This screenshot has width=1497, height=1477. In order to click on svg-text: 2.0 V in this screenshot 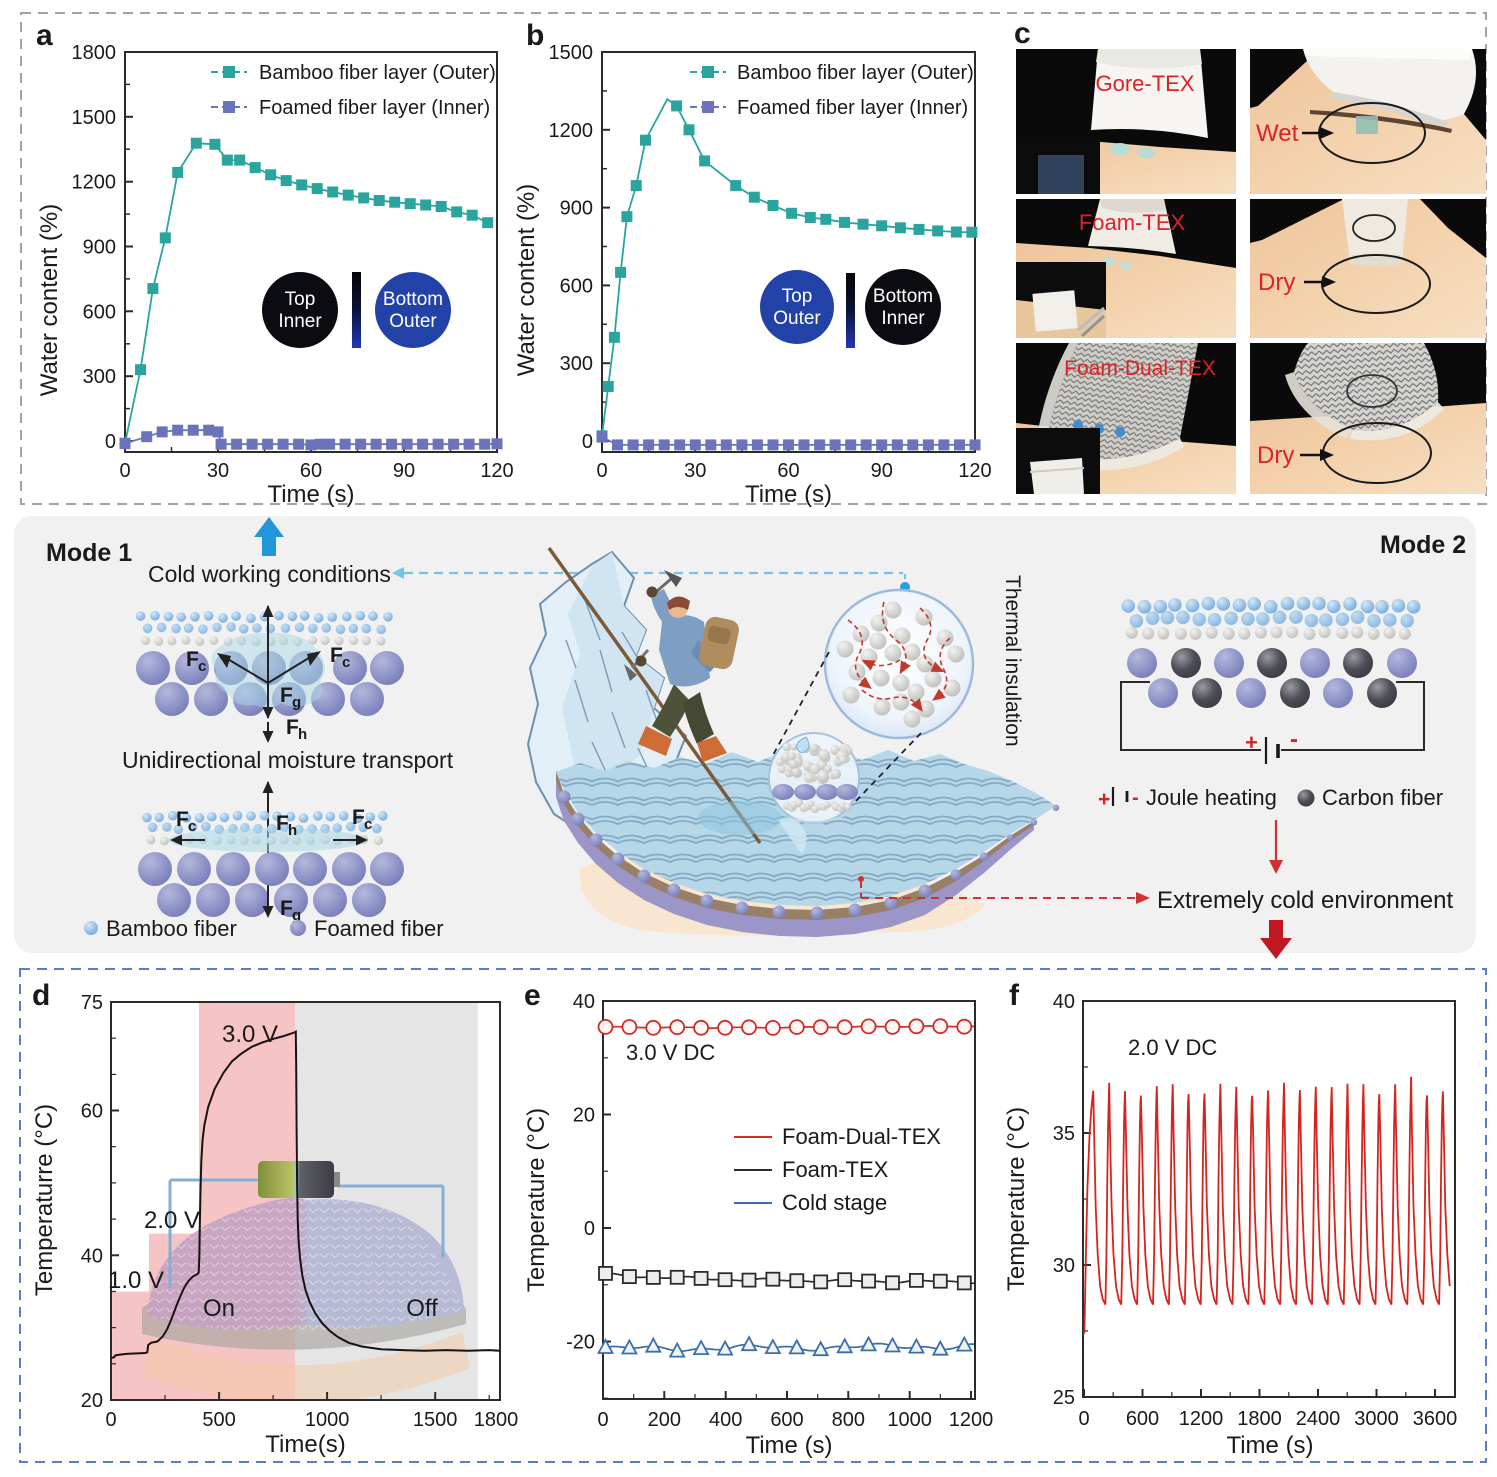, I will do `click(172, 1220)`.